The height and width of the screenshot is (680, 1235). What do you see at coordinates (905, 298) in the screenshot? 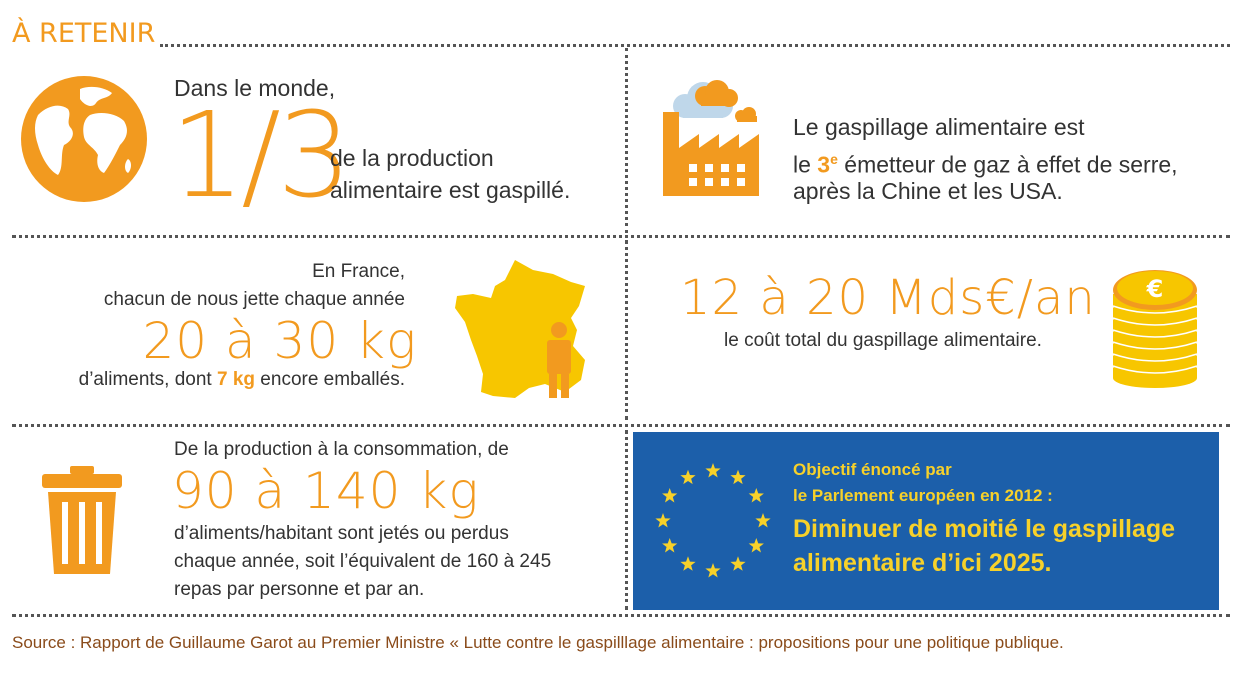
I see `block4-big-value: 12 à 20 Mds€/an :` at bounding box center [905, 298].